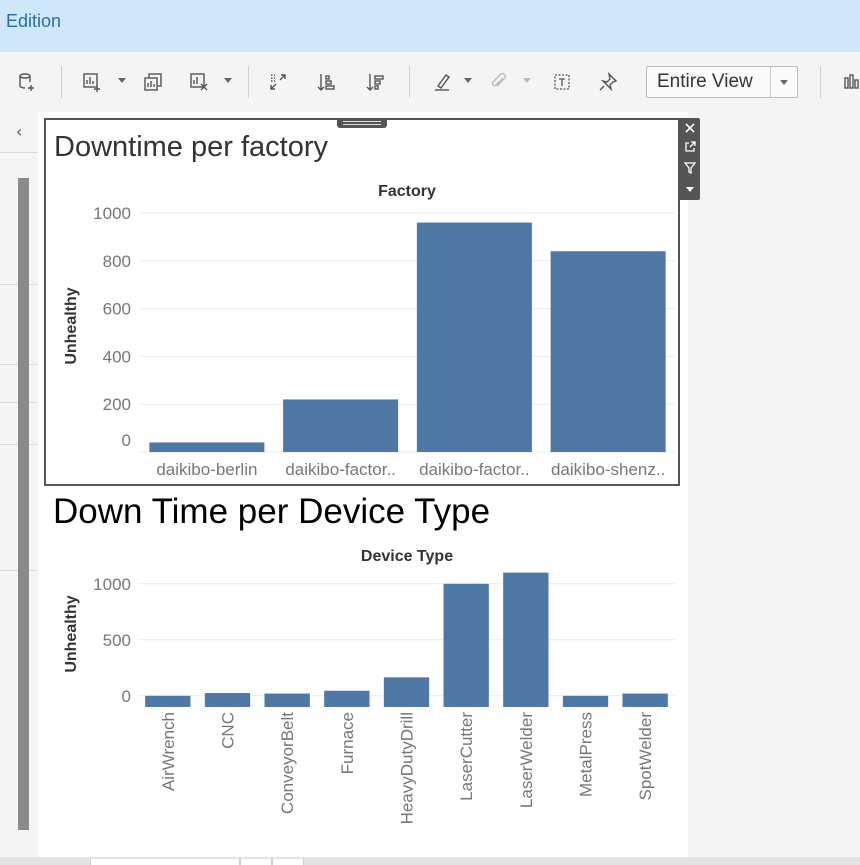  Describe the element at coordinates (430, 26) in the screenshot. I see `top-banner: Edition` at that location.